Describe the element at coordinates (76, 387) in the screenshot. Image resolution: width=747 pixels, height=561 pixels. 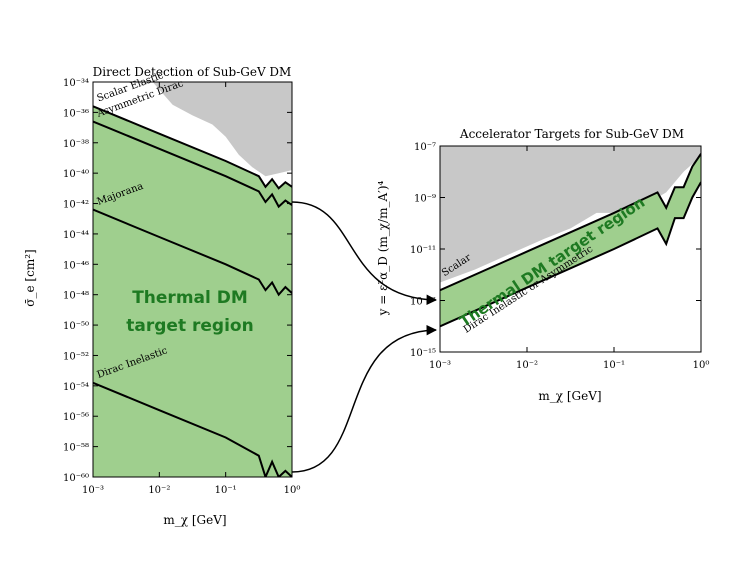
I see `left-y-tick-label: 10⁻⁵⁴` at that location.